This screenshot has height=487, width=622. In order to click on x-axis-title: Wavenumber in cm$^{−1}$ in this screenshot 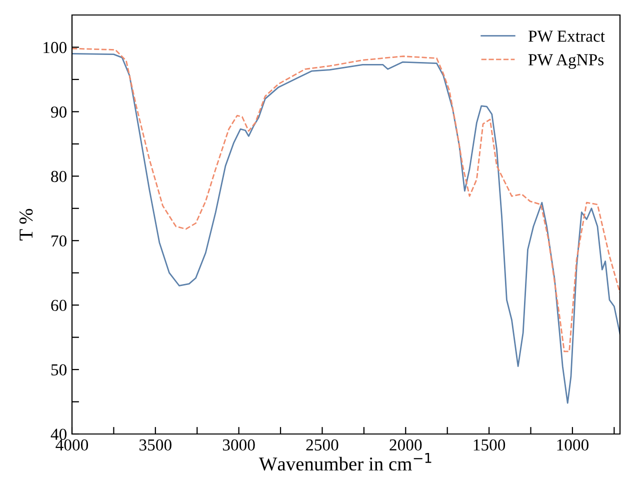, I will do `click(345, 462)`.